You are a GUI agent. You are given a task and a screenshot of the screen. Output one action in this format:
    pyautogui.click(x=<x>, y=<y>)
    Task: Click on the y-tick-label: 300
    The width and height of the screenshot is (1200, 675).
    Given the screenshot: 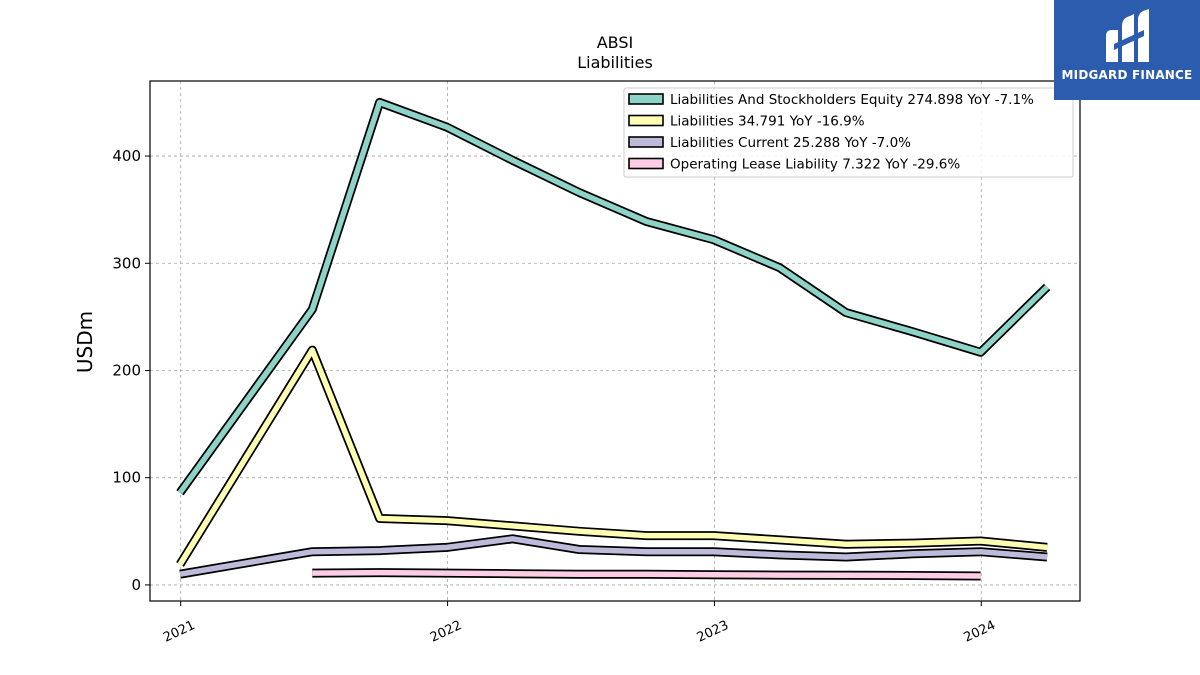 What is the action you would take?
    pyautogui.click(x=126, y=263)
    